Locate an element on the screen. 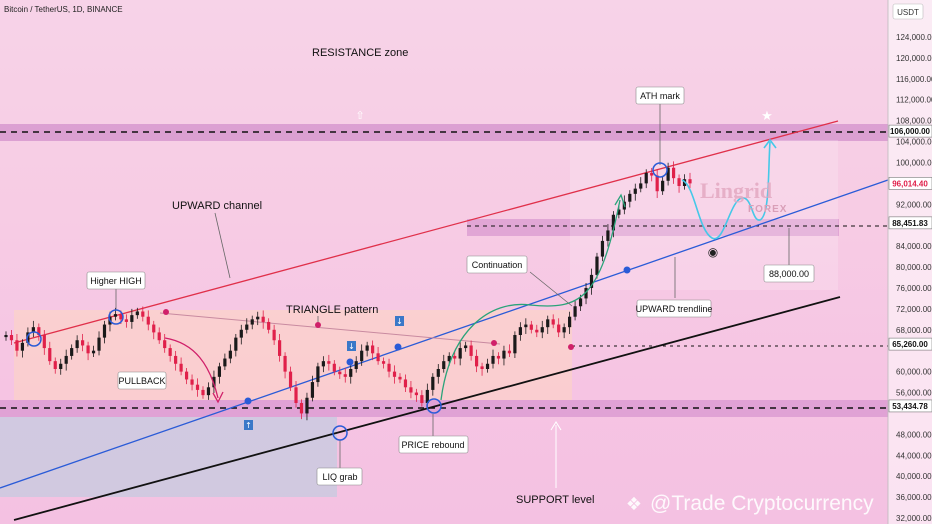  axis-tick-label: 112,000.00 is located at coordinates (914, 100).